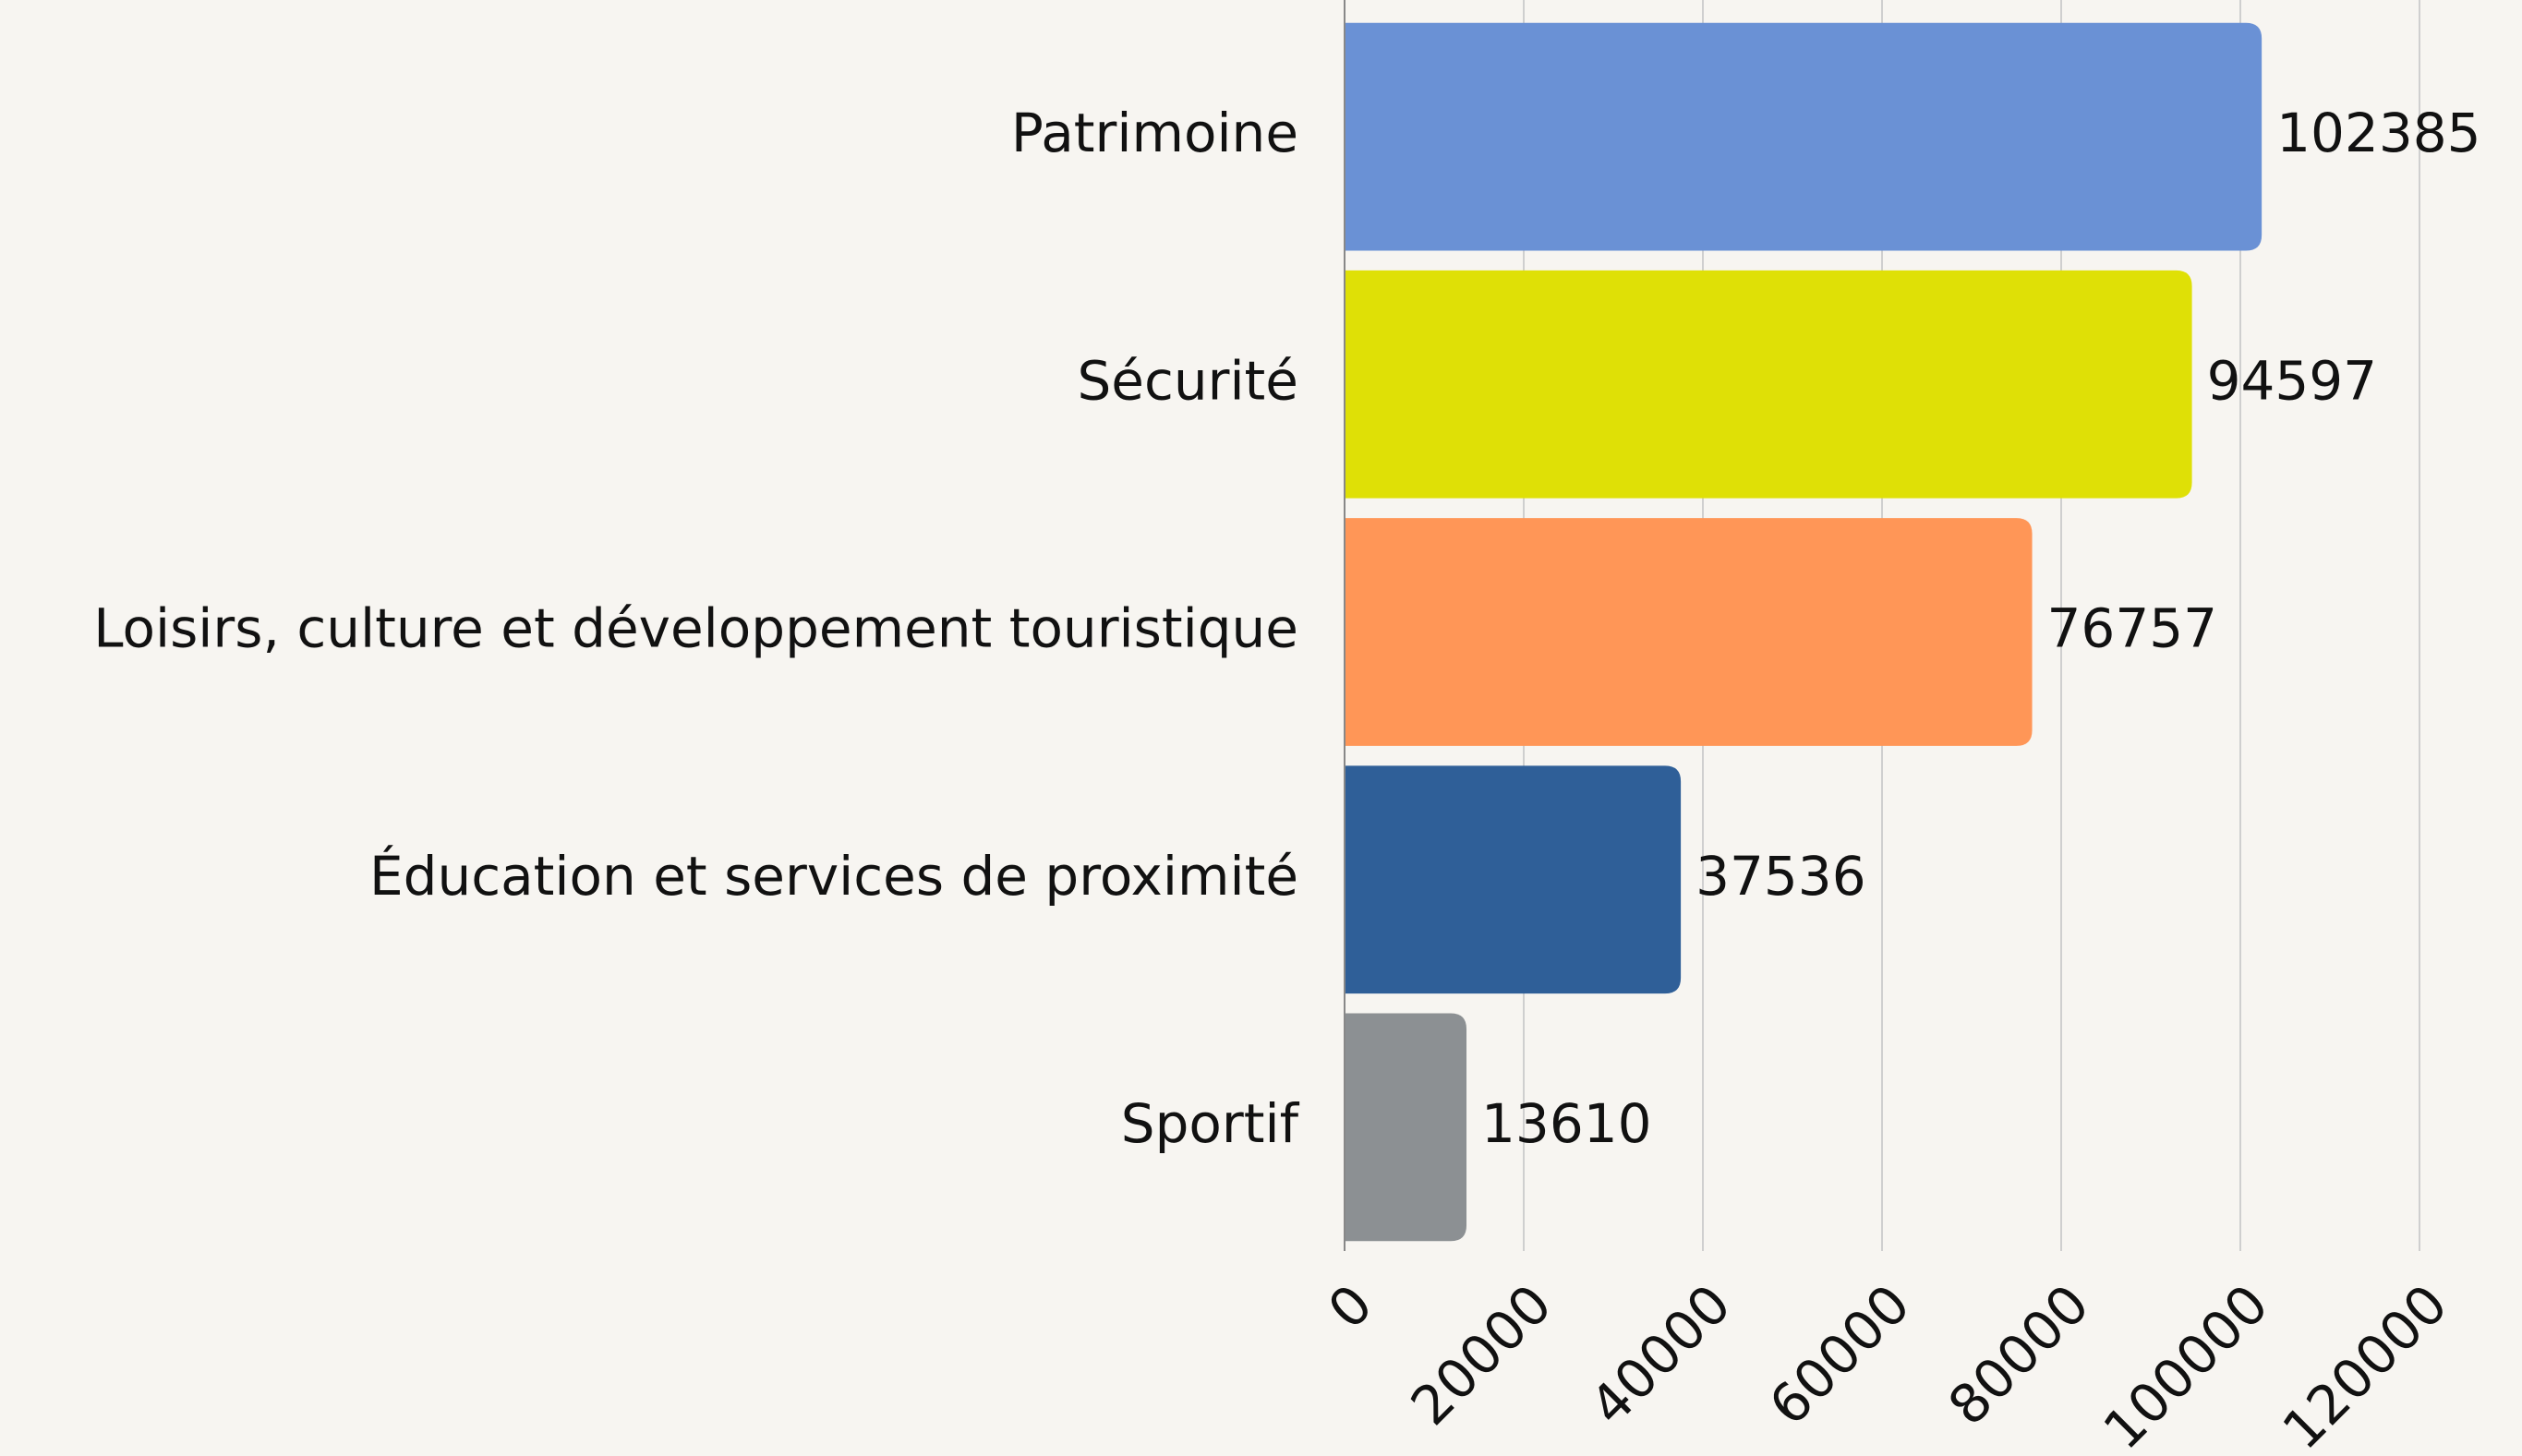 The width and height of the screenshot is (2522, 1456). Describe the element at coordinates (1661, 1355) in the screenshot. I see `x-tick-label: 40000` at that location.